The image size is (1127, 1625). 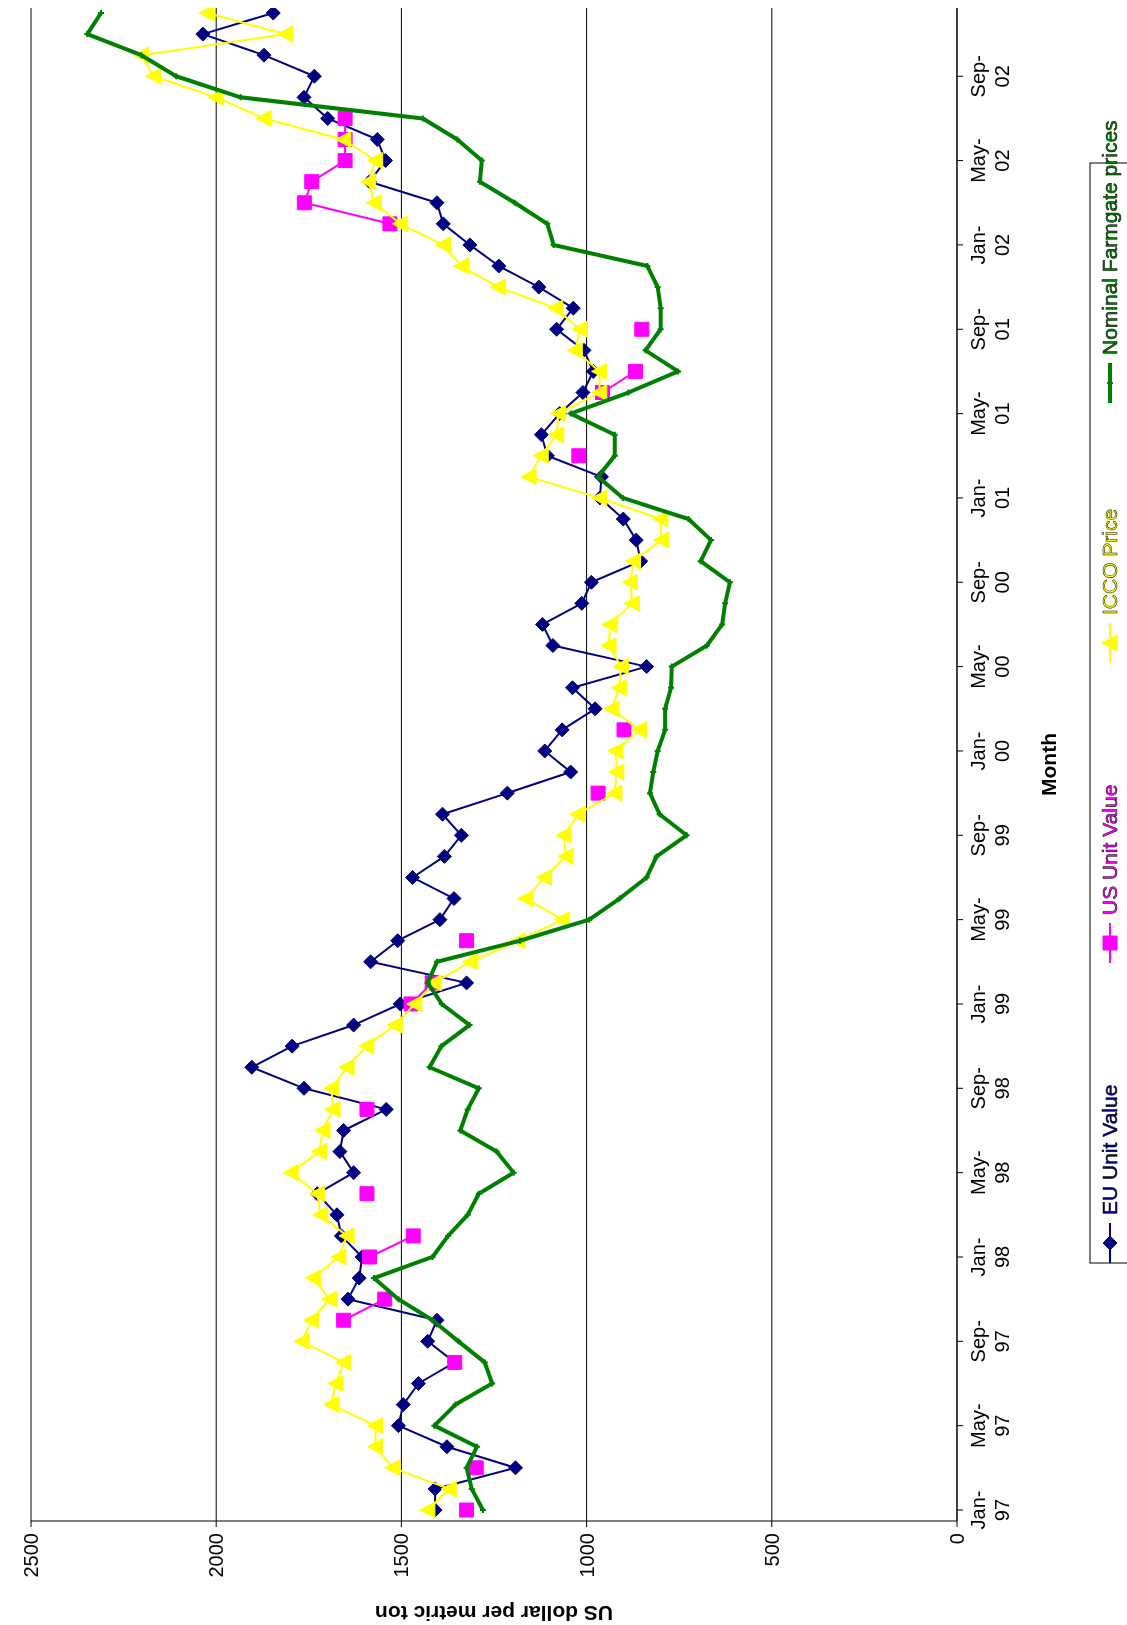 What do you see at coordinates (990, 160) in the screenshot?
I see `y-tick-label: May-02` at bounding box center [990, 160].